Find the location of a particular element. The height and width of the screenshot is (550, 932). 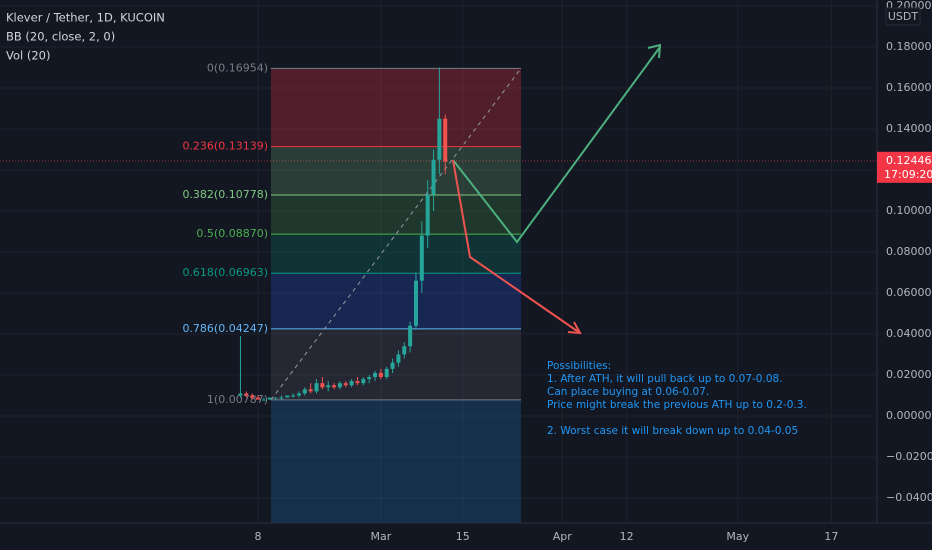

x-tick-label: 12 is located at coordinates (627, 536).